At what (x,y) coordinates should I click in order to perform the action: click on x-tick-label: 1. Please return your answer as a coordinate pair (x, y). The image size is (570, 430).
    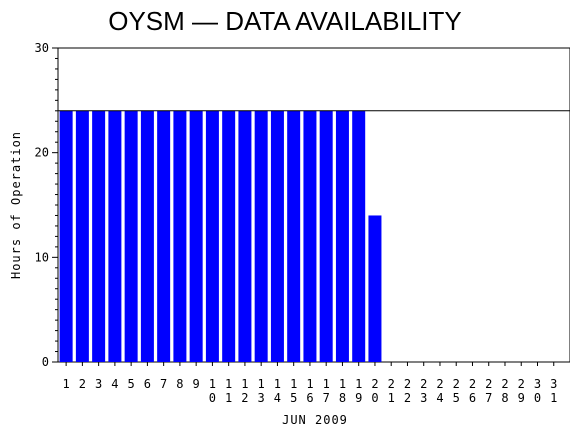
    Looking at the image, I should click on (66, 384).